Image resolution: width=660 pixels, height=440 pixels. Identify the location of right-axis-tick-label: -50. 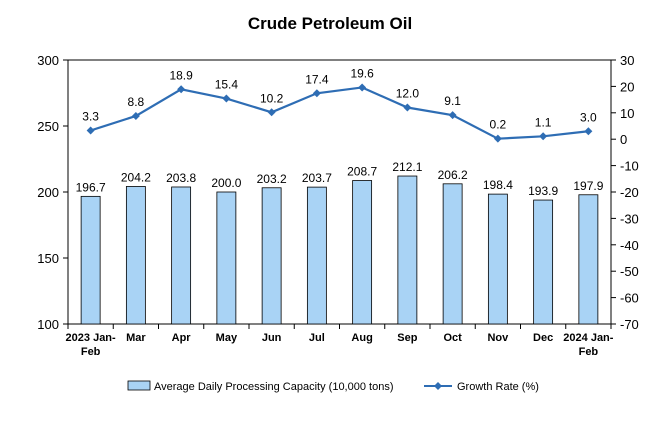
(629, 271).